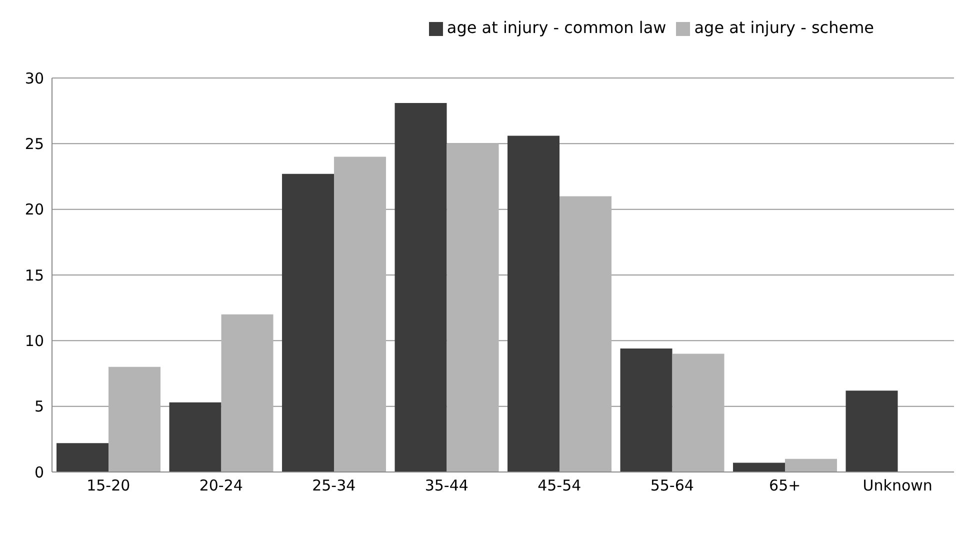 This screenshot has width=970, height=534. What do you see at coordinates (34, 209) in the screenshot?
I see `y-tick-label: 20` at bounding box center [34, 209].